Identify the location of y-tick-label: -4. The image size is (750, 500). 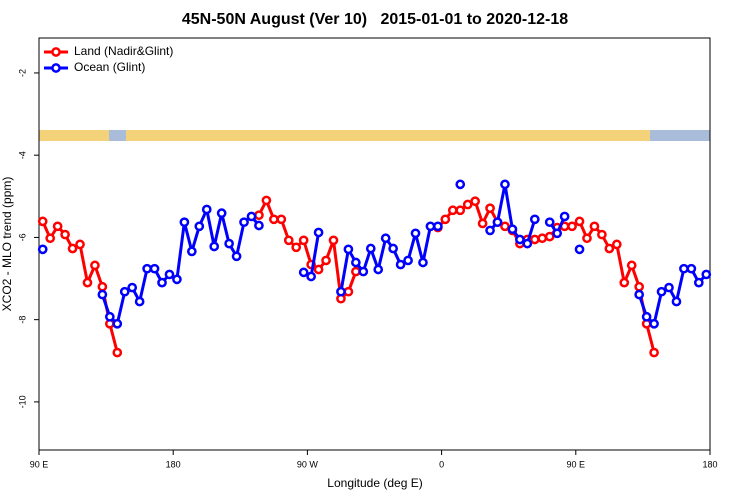
(22, 155).